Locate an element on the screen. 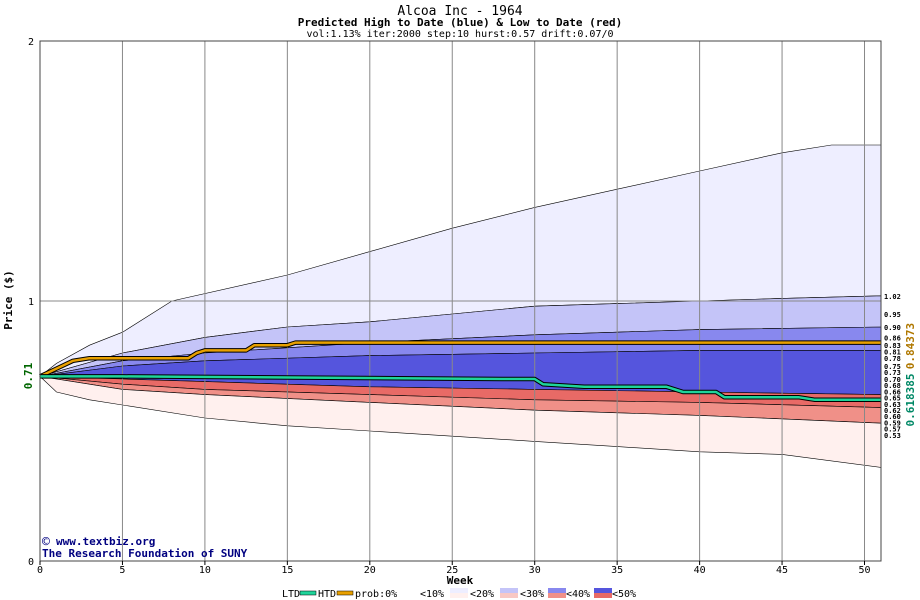  x-tick-label: 50 is located at coordinates (864, 570).